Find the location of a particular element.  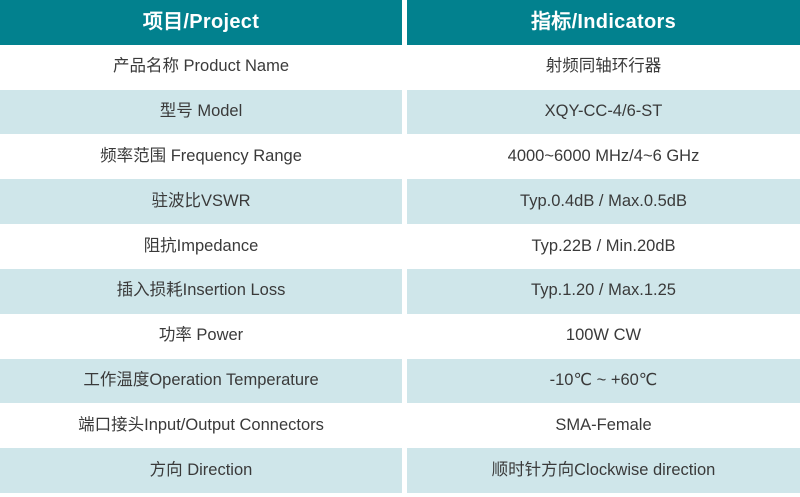

table-row: 产品名称 Product Name 射频同轴环行器 is located at coordinates (400, 67).